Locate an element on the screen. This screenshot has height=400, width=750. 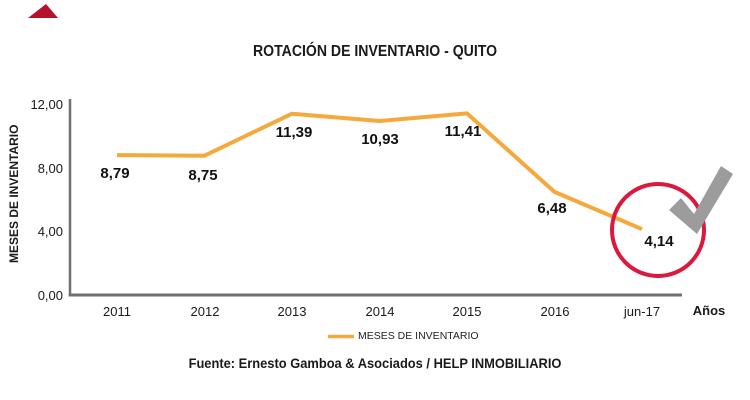
data-point-label: 11,41 is located at coordinates (463, 131).